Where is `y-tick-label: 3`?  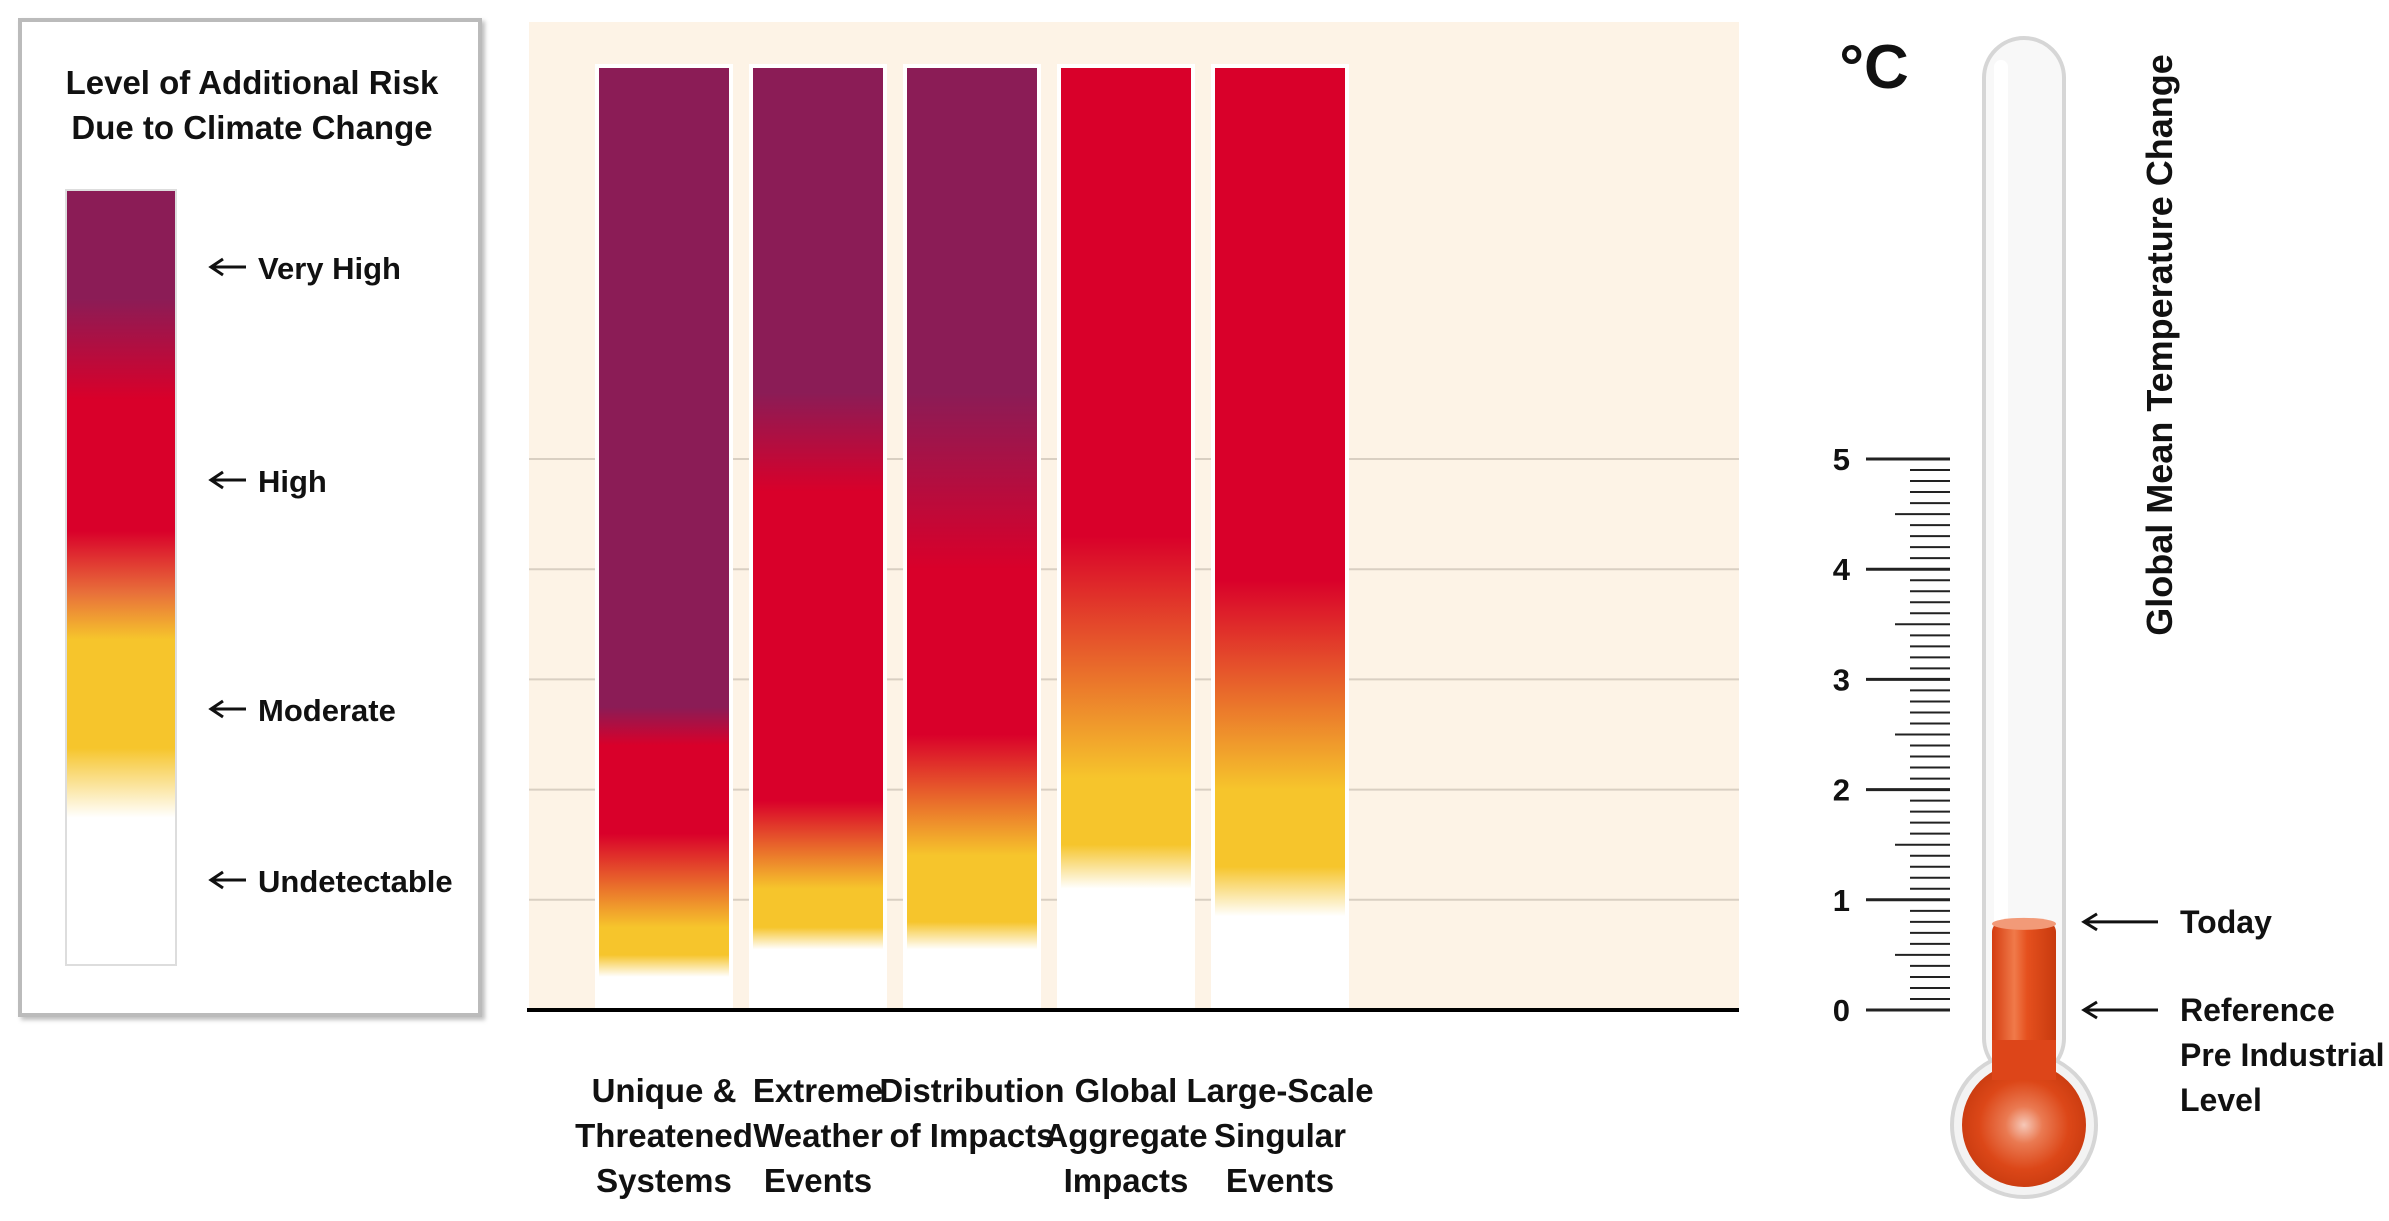
y-tick-label: 3 is located at coordinates (1841, 679).